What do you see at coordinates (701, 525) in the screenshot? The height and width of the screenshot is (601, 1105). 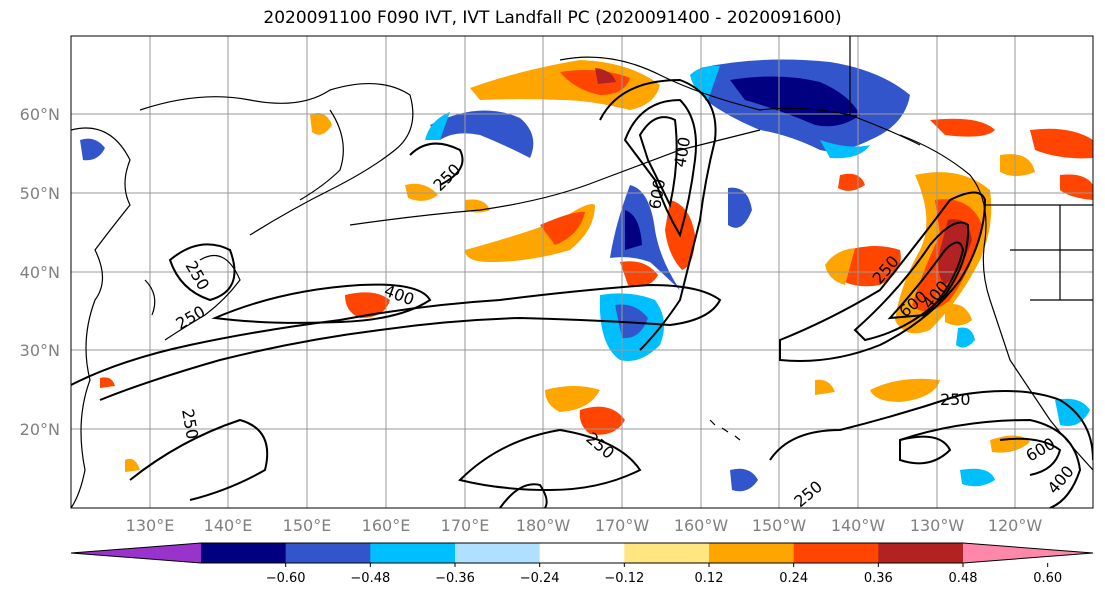 I see `lon-label: 160°W` at bounding box center [701, 525].